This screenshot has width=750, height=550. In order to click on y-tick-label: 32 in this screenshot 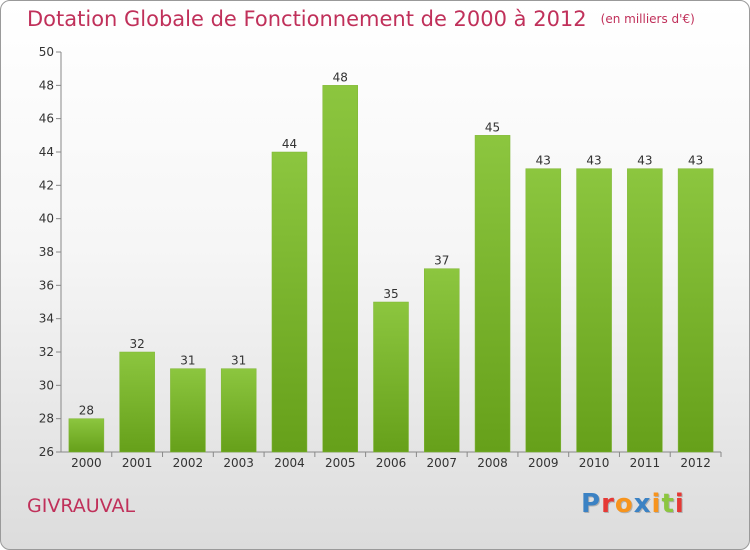, I will do `click(46, 352)`.